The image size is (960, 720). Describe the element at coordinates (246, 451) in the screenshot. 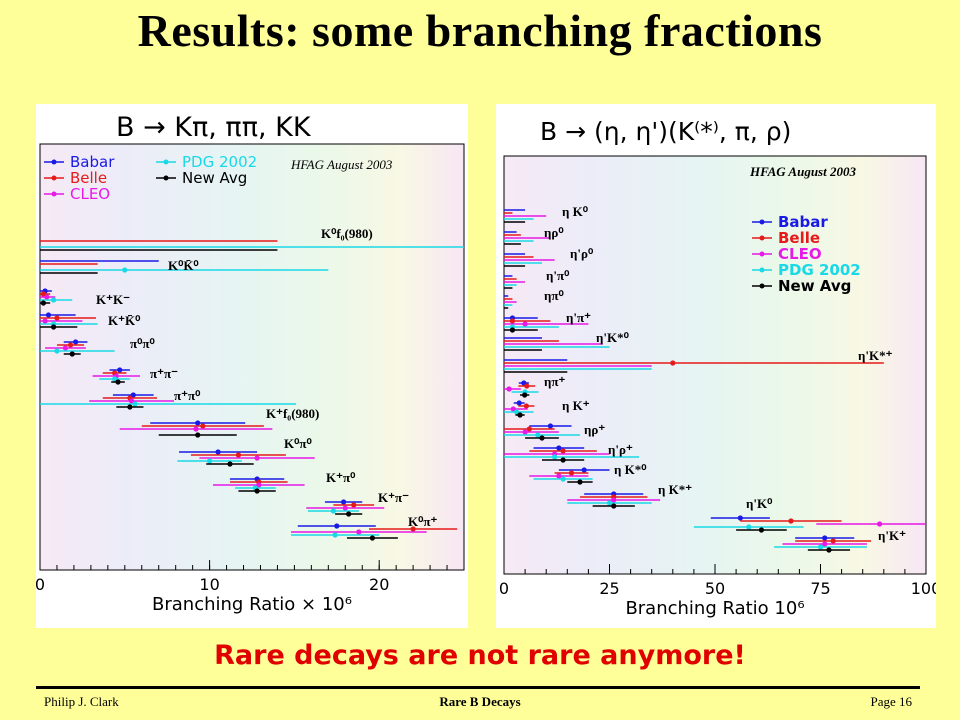

I see `channel-k-: K⁰π⁰` at that location.